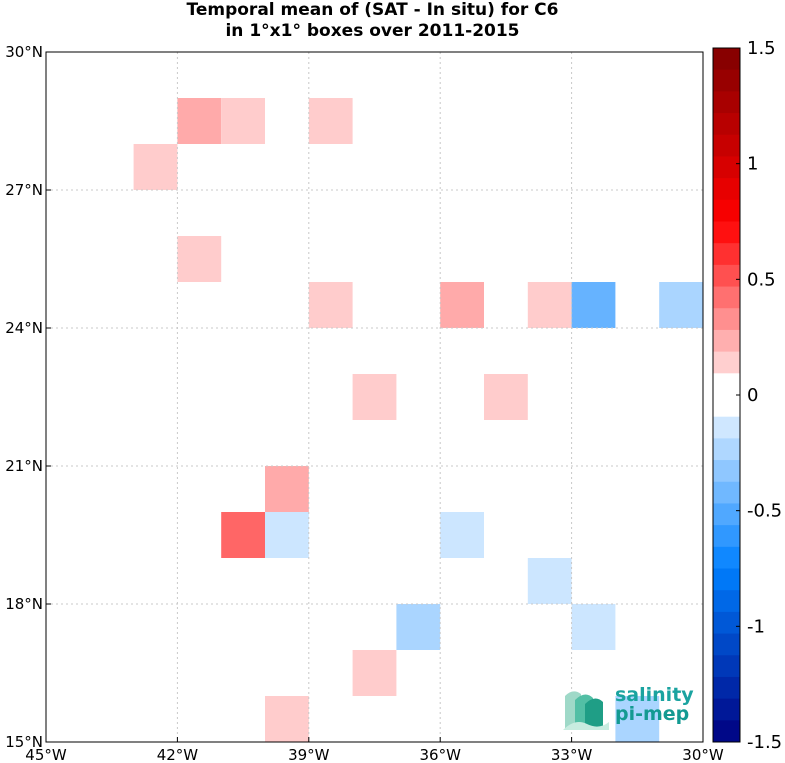 This screenshot has width=785, height=763. I want to click on y-tick-label: 15°N, so click(24, 742).